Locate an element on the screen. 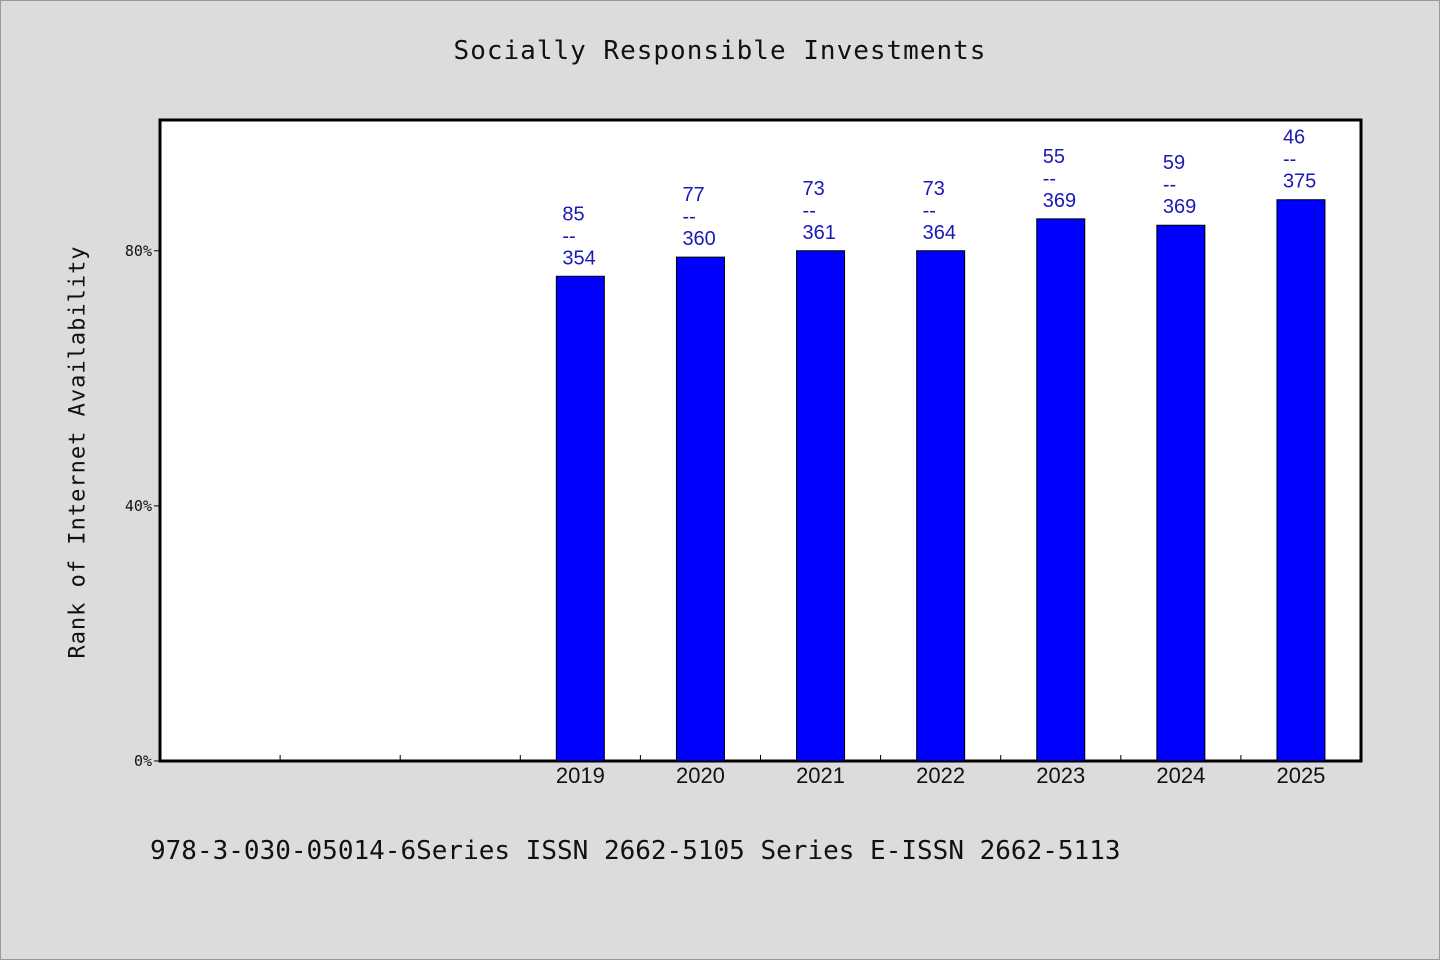 The width and height of the screenshot is (1440, 960). x-tick-label: 2021 is located at coordinates (820, 775).